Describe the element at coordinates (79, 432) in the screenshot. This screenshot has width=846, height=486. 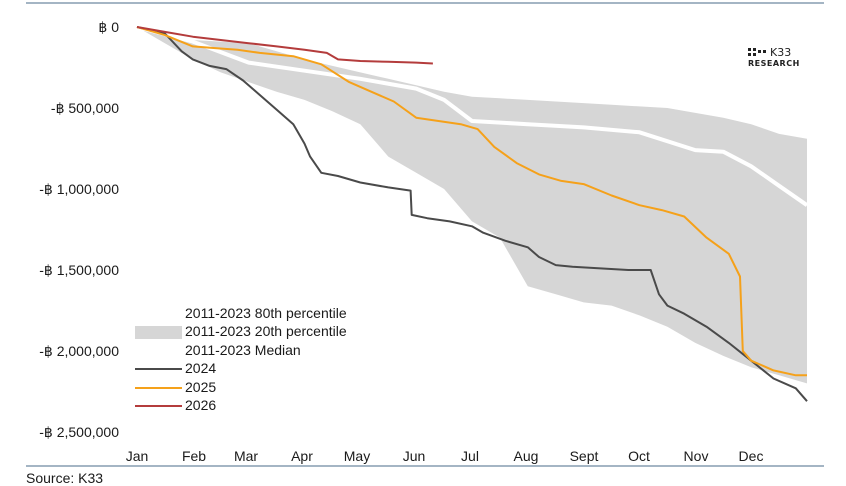
I see `y-tick-label: -฿ 2,500,000` at that location.